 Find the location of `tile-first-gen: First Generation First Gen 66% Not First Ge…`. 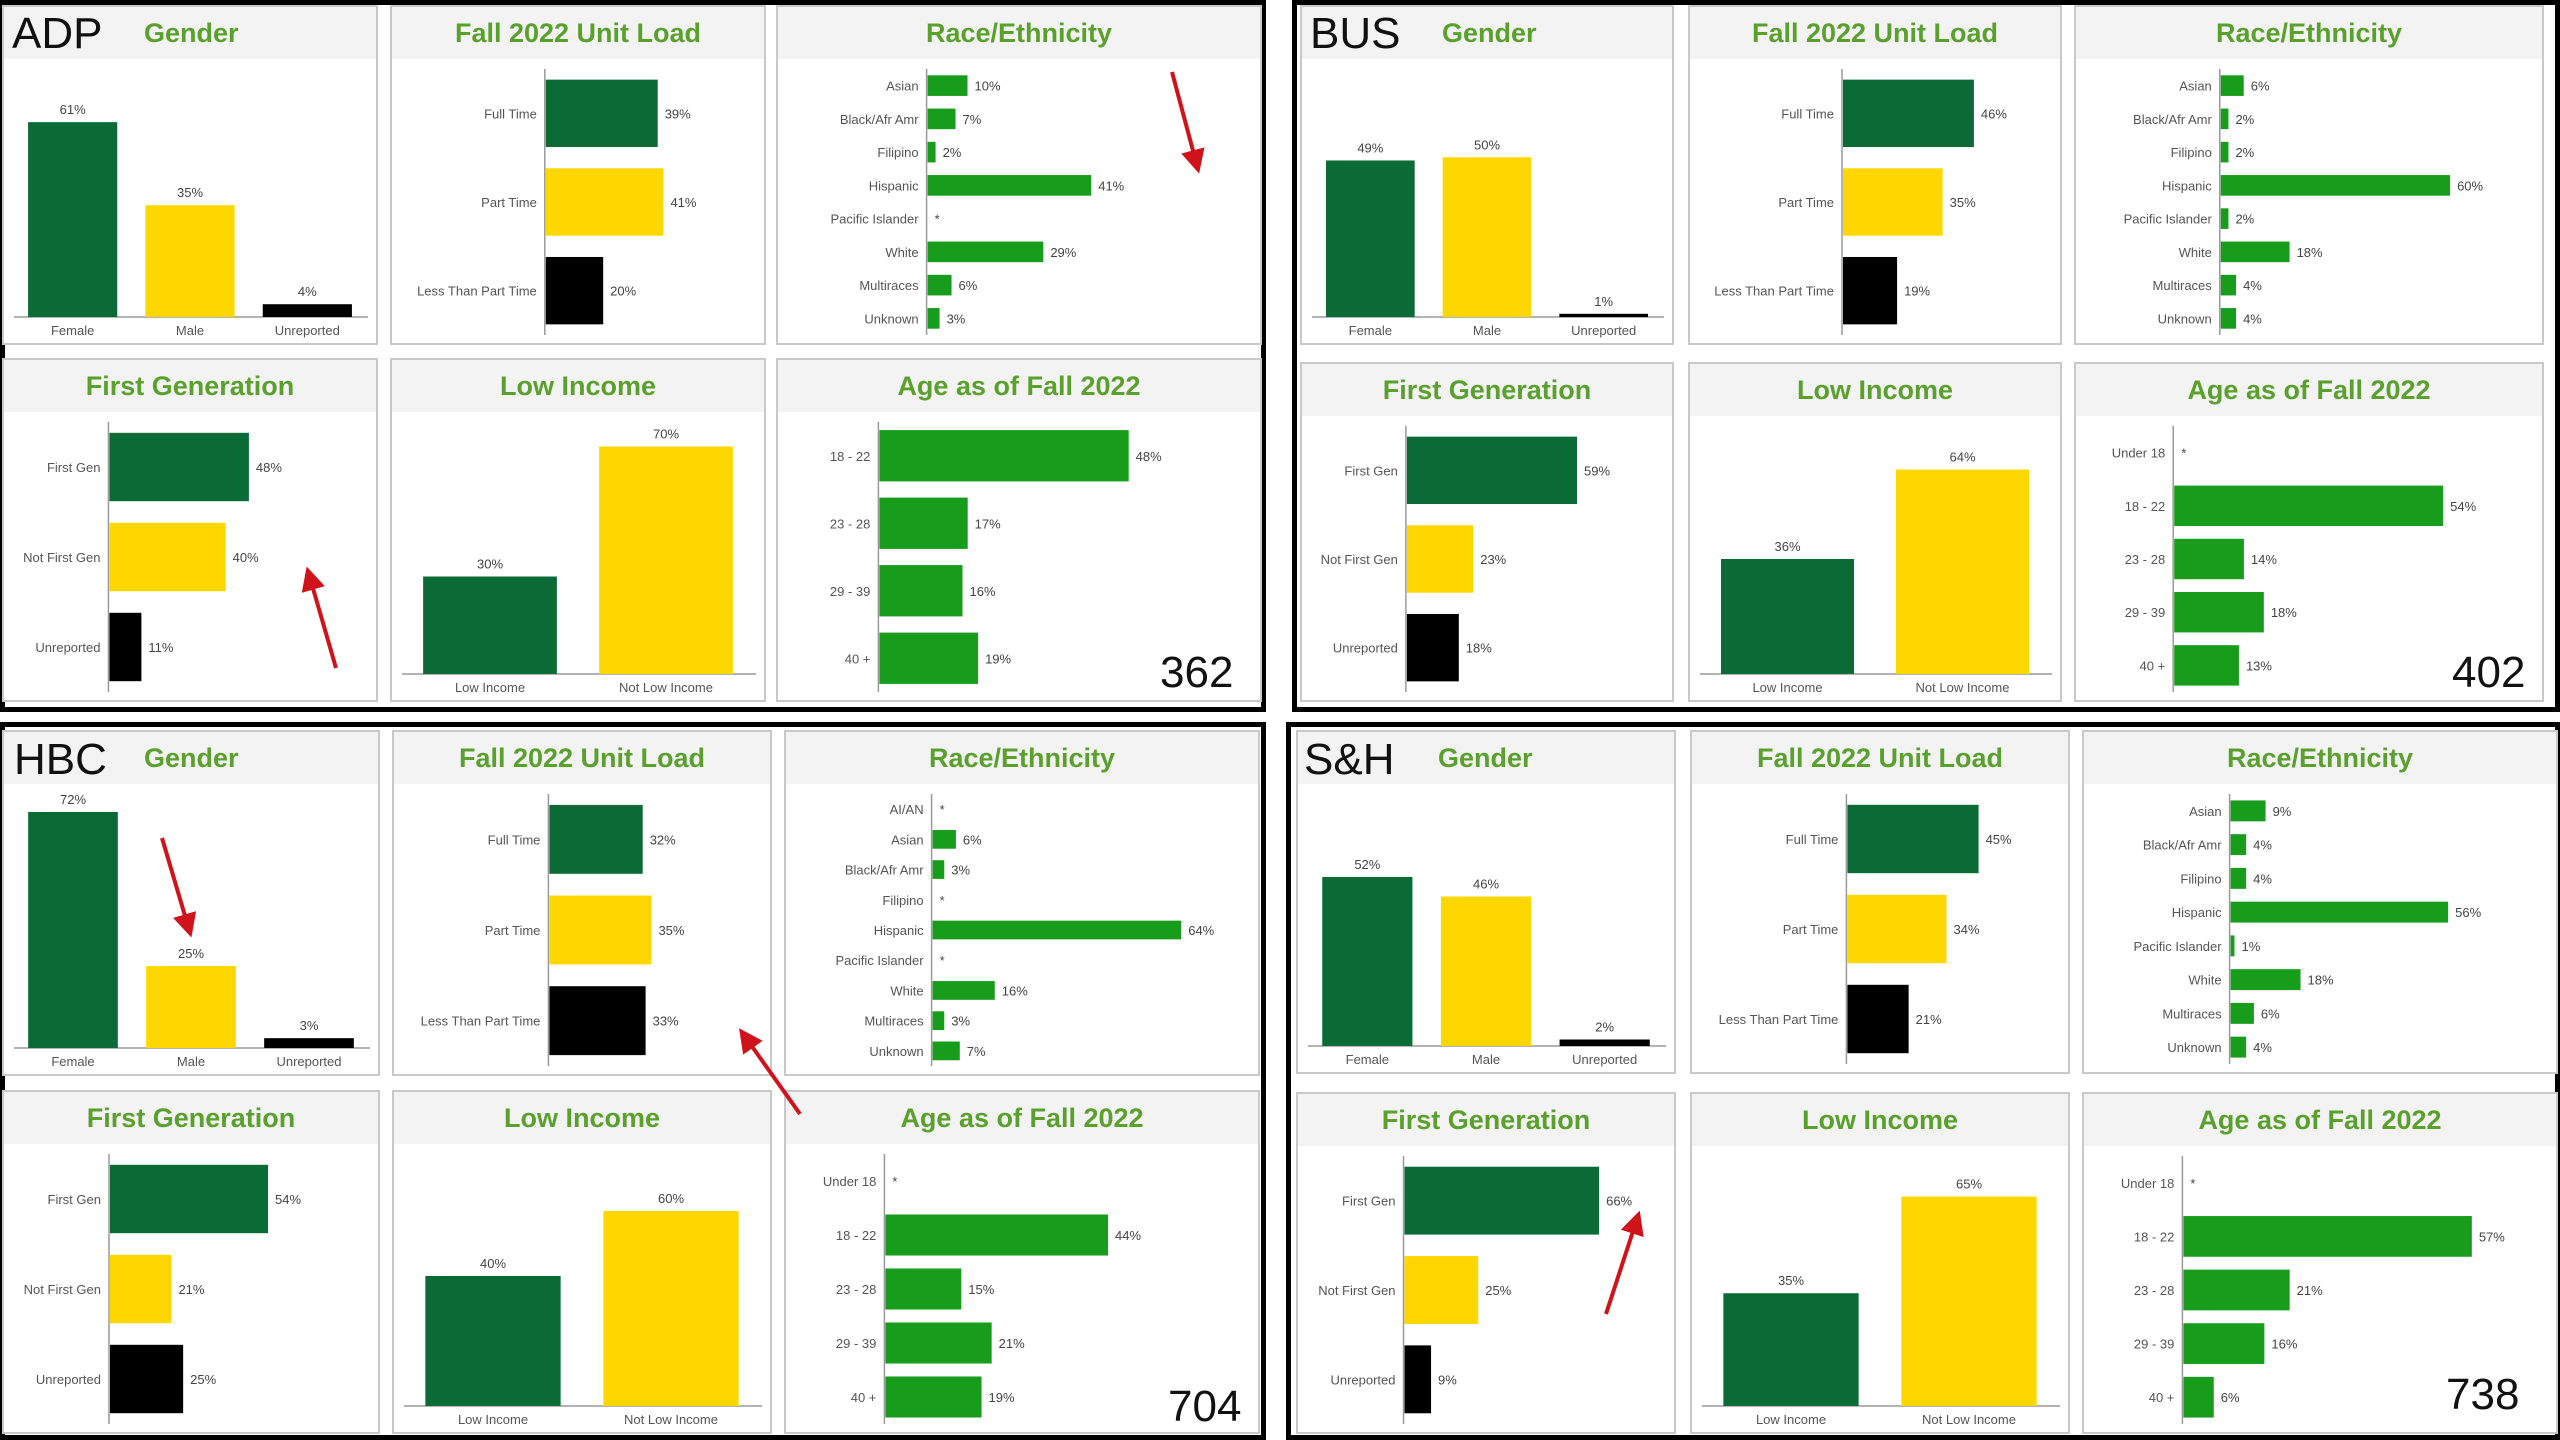

tile-first-gen: First Generation First Gen 66% Not First Ge… is located at coordinates (1486, 1263).